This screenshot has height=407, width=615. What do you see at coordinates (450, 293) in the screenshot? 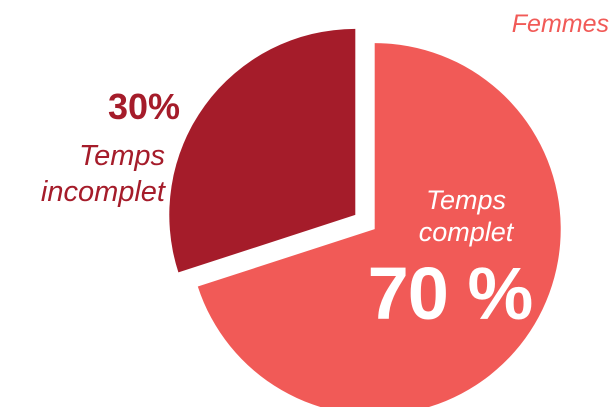
I see `slice-value-temps-complet: 70 %` at bounding box center [450, 293].